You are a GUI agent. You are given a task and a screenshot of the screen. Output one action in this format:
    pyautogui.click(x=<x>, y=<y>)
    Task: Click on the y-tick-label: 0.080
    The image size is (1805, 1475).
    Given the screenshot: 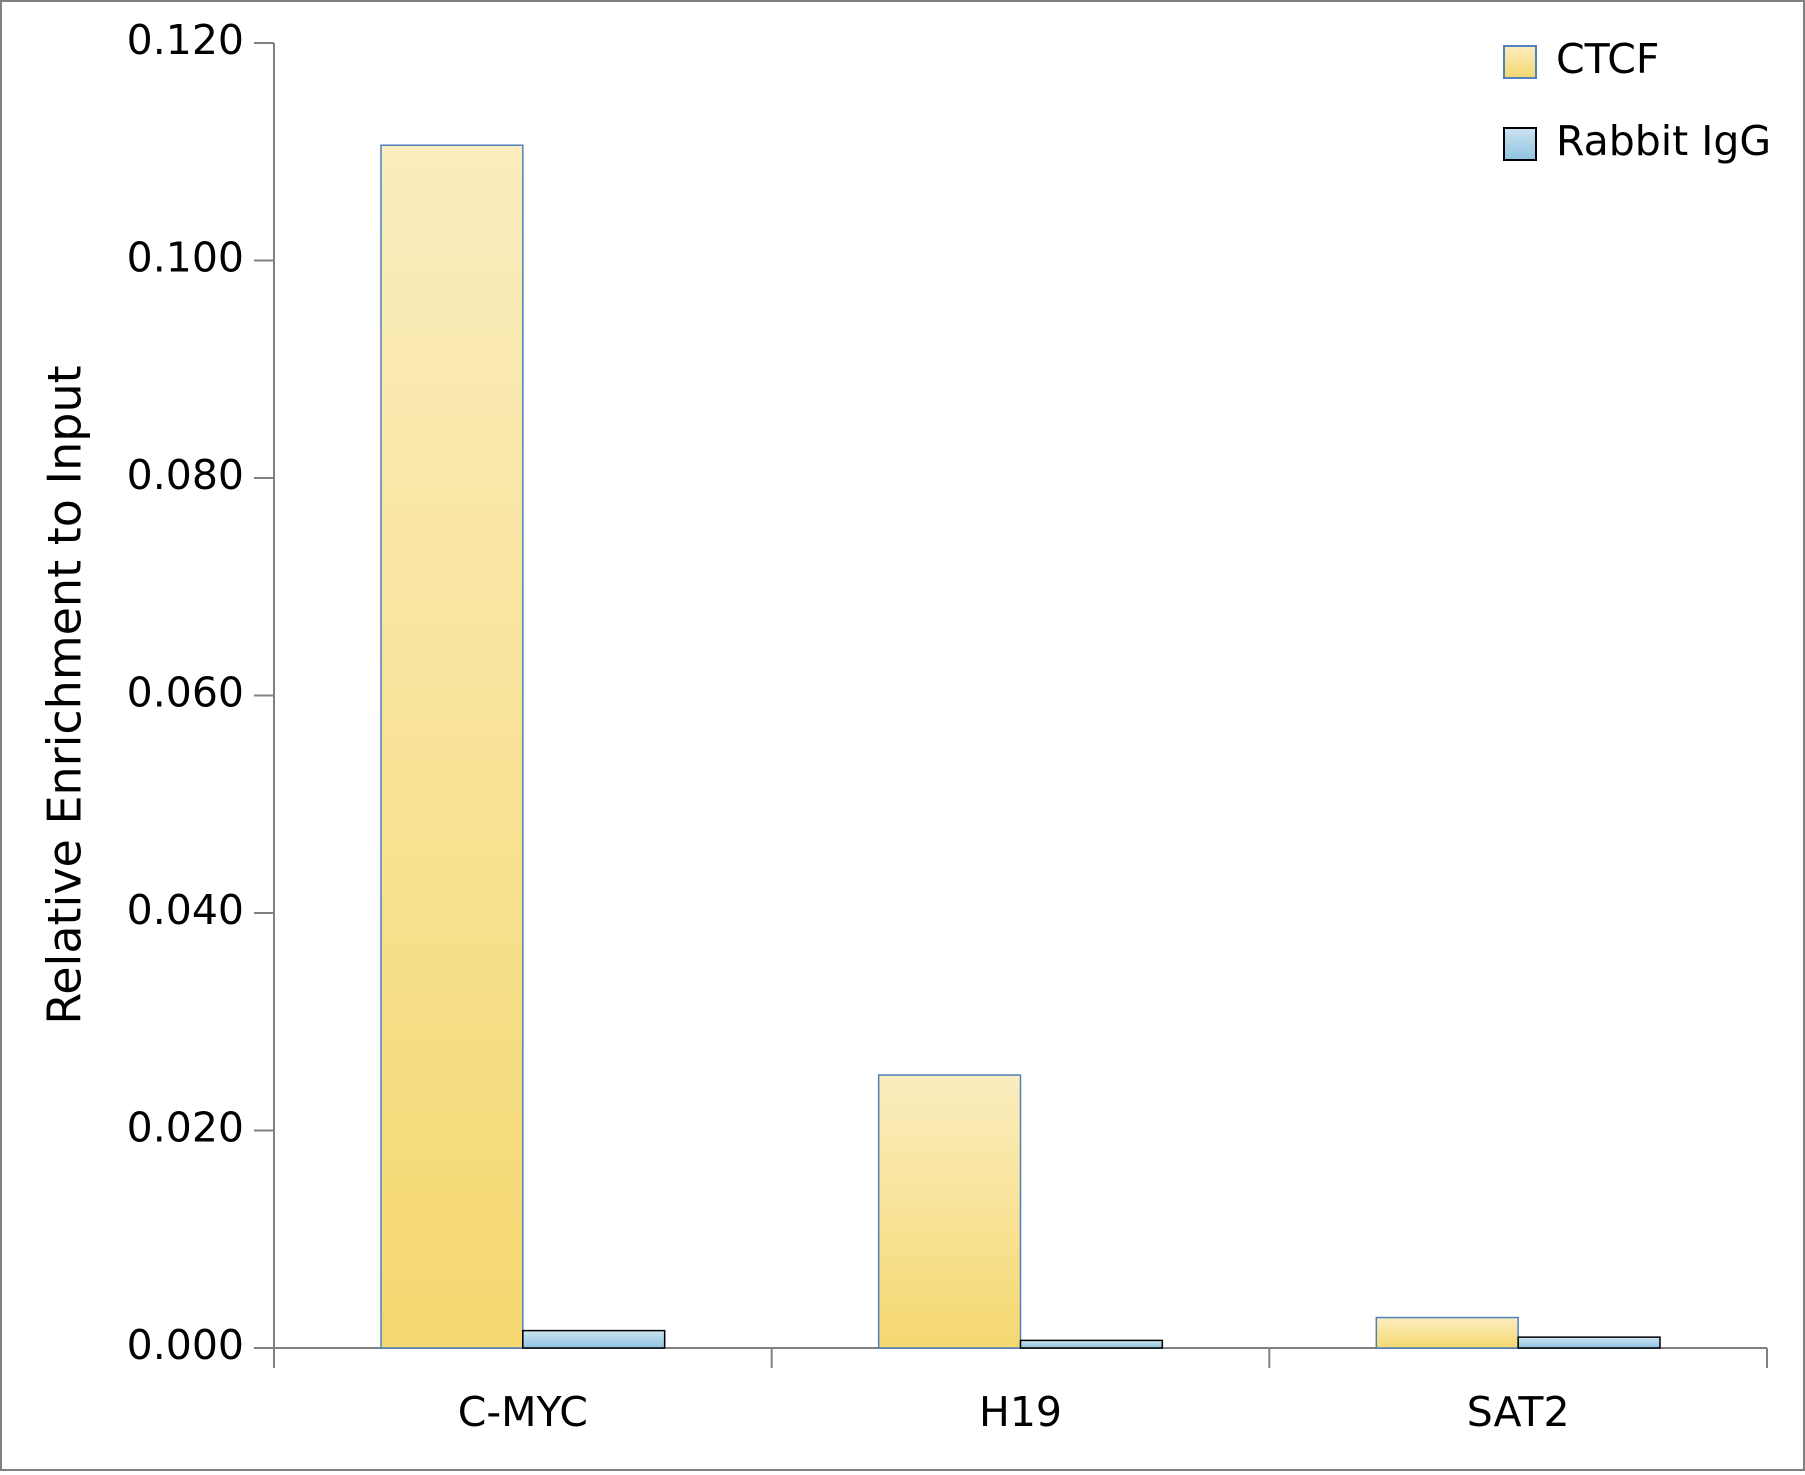 What is the action you would take?
    pyautogui.click(x=185, y=475)
    